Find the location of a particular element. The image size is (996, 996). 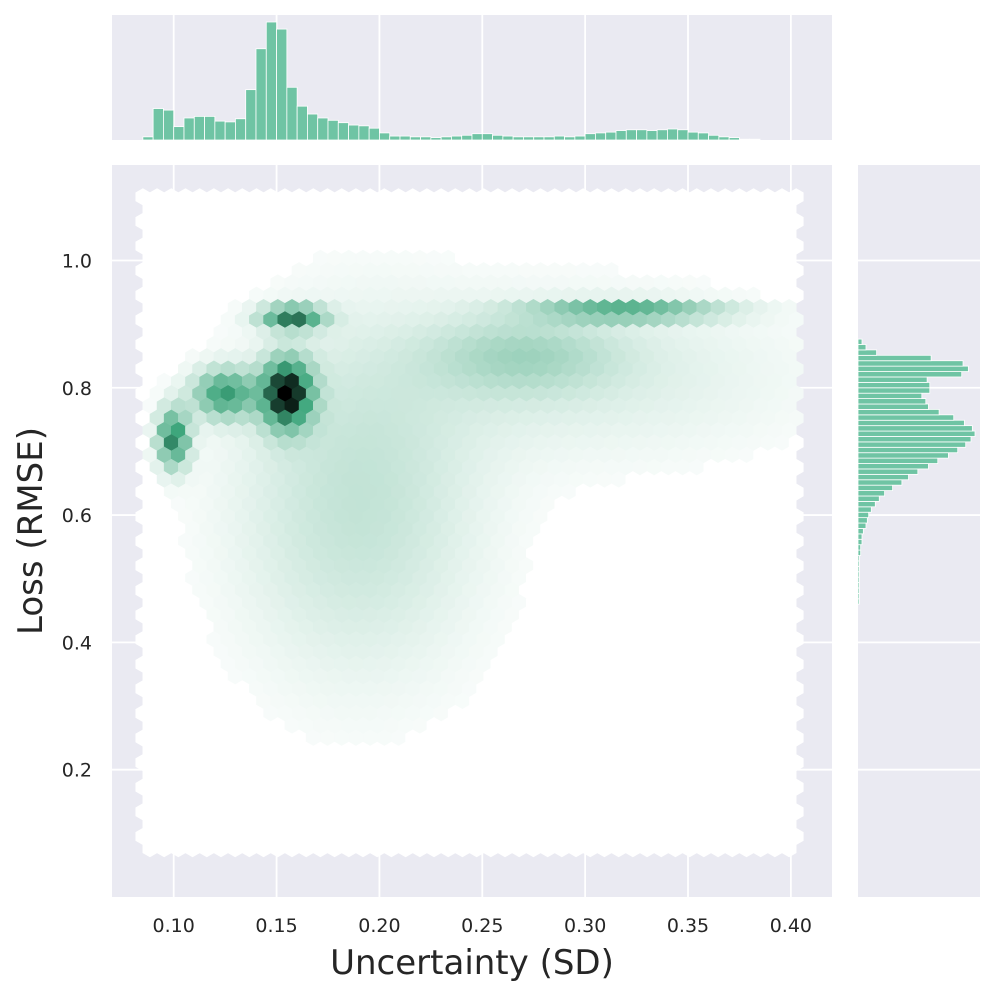

x-tick-labels: 0.10 0.15 0.20 0.25 0.30 0.35 0.40 is located at coordinates (482, 926).